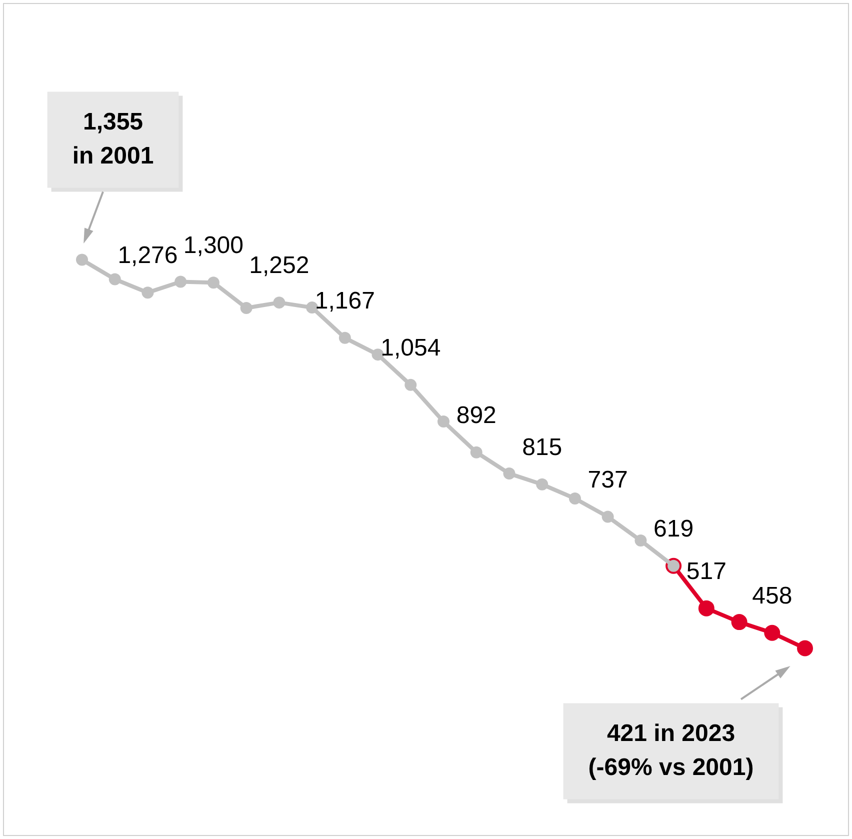 This screenshot has height=839, width=852. Describe the element at coordinates (671, 750) in the screenshot. I see `text: 421 in 2023 (-69% vs 2001)` at that location.